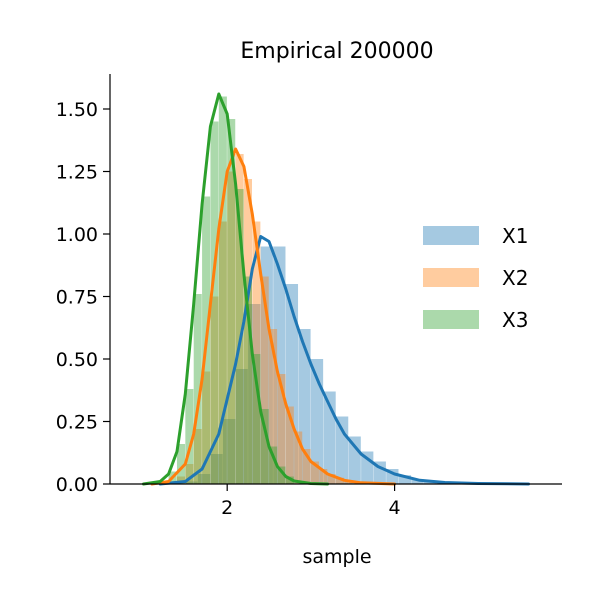  I want to click on y-tick-label: 0.75, so click(77, 298).